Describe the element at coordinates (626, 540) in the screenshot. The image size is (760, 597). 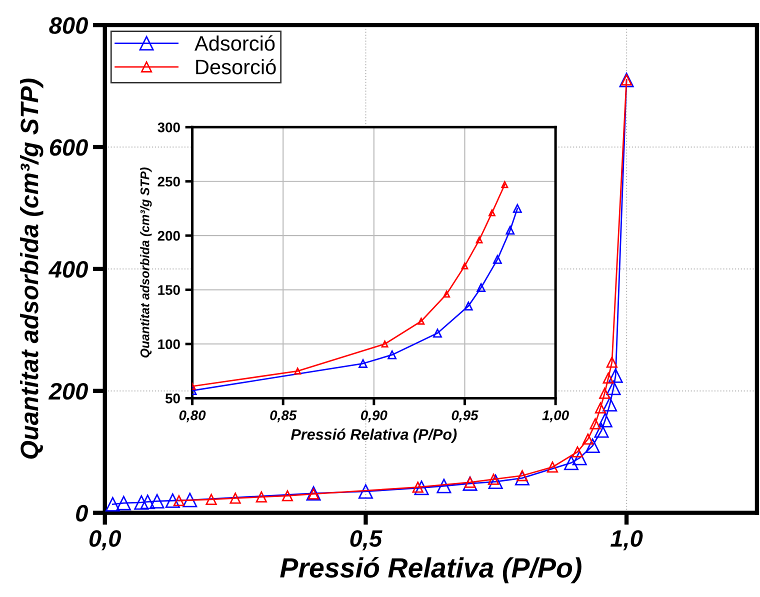
I see `x-tick-label: 1,0` at that location.